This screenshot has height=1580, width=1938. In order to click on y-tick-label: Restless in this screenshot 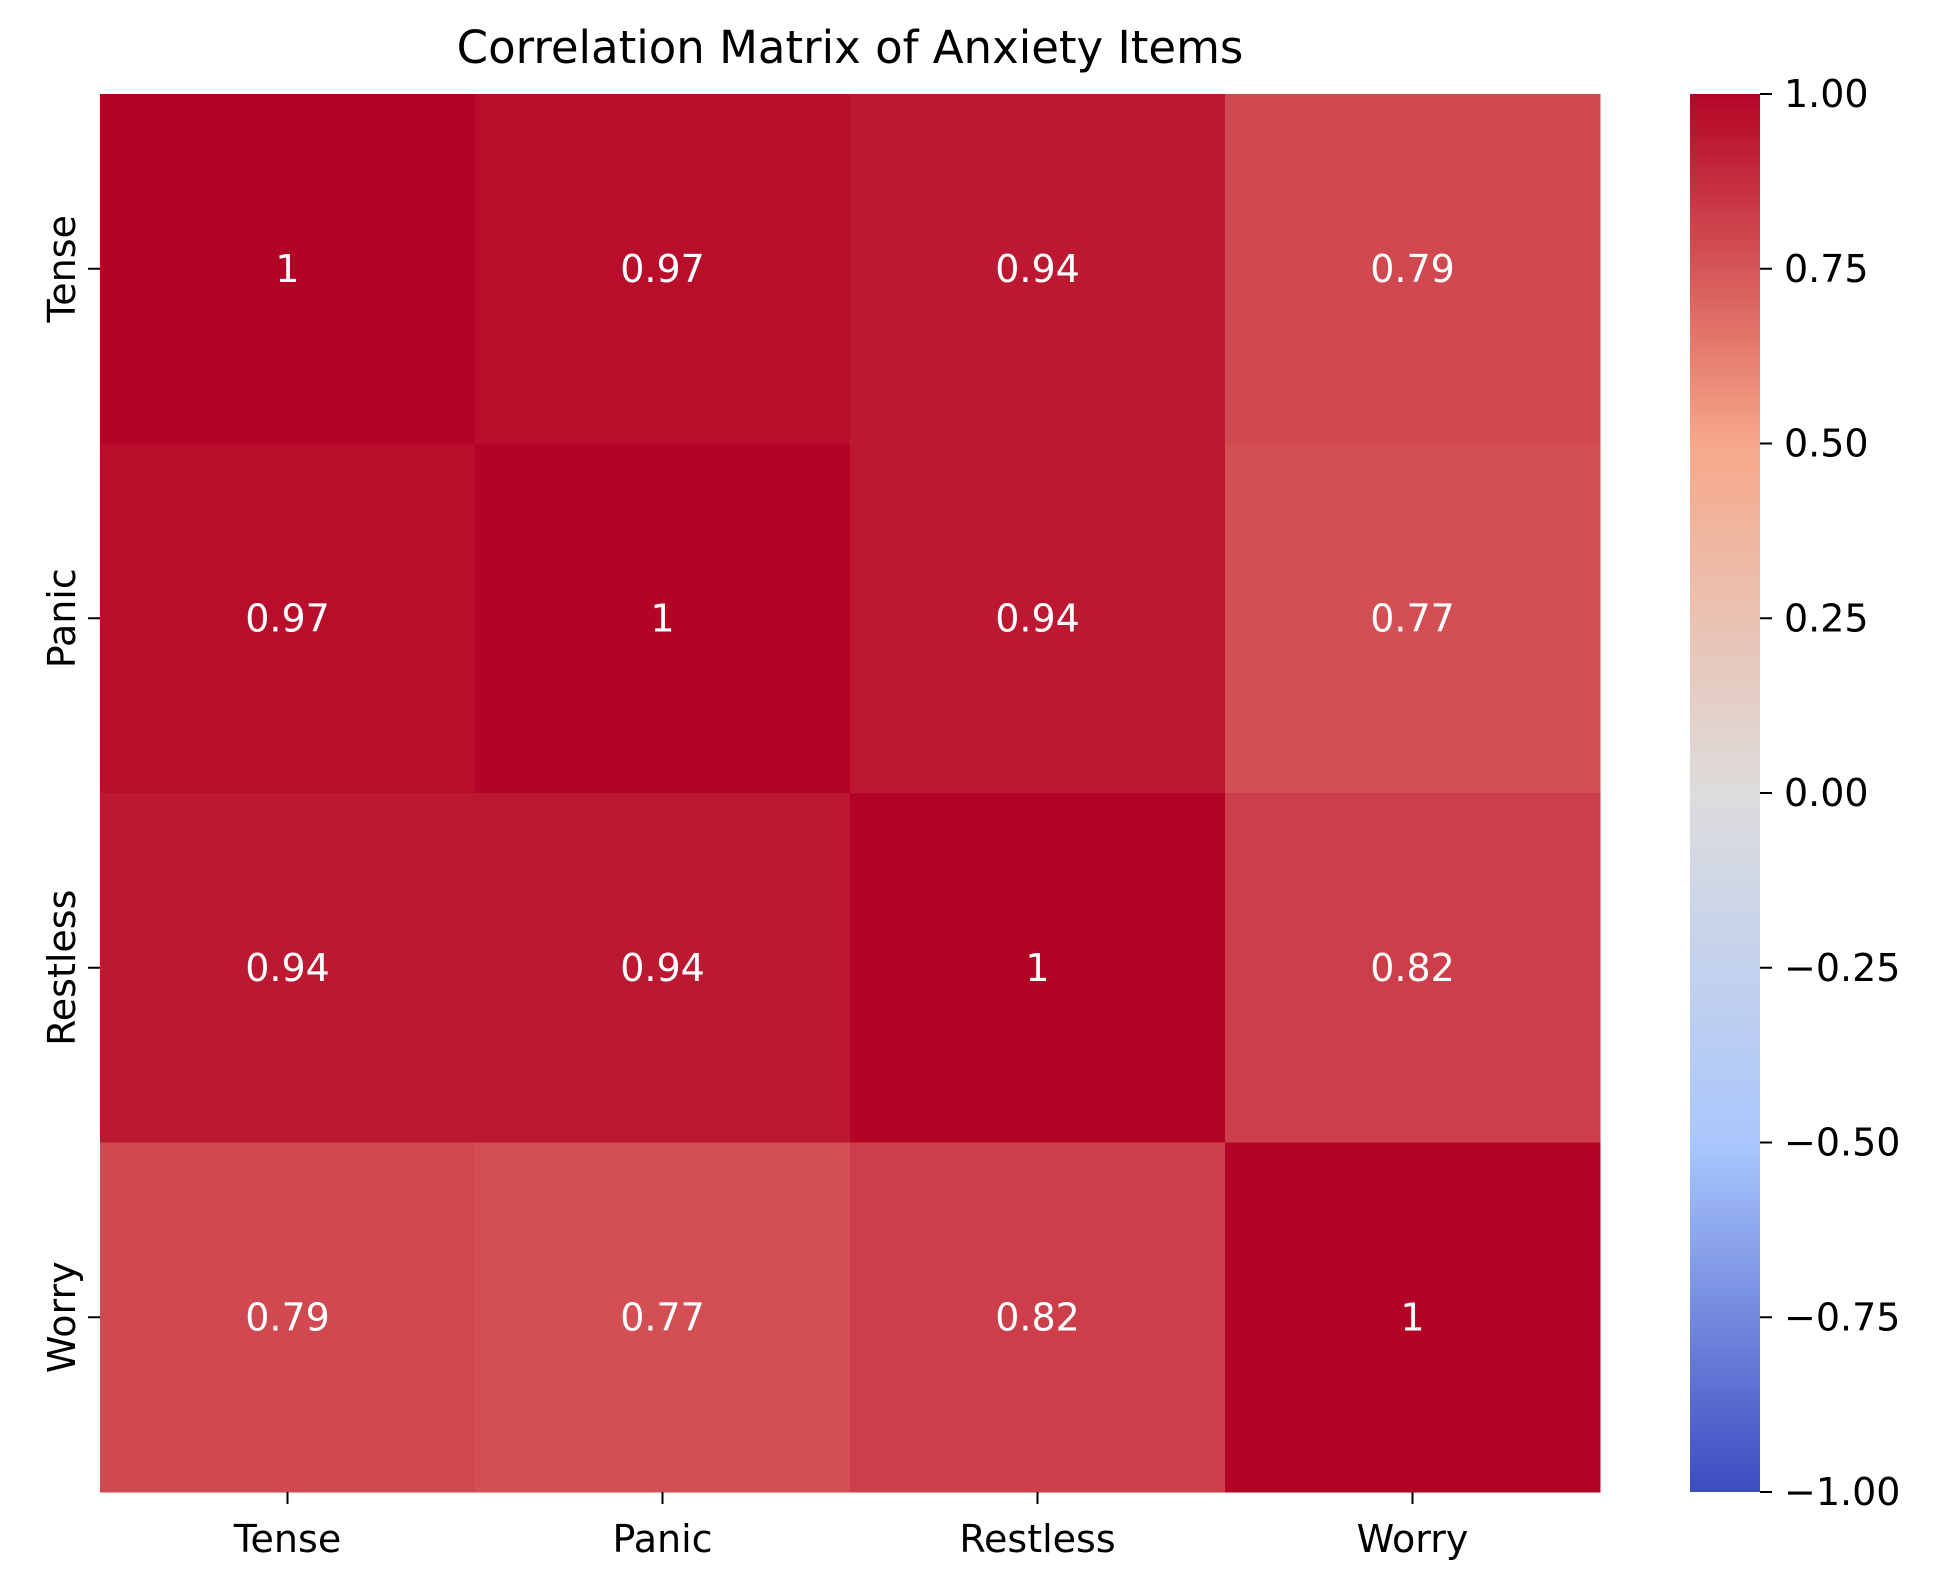, I will do `click(62, 968)`.